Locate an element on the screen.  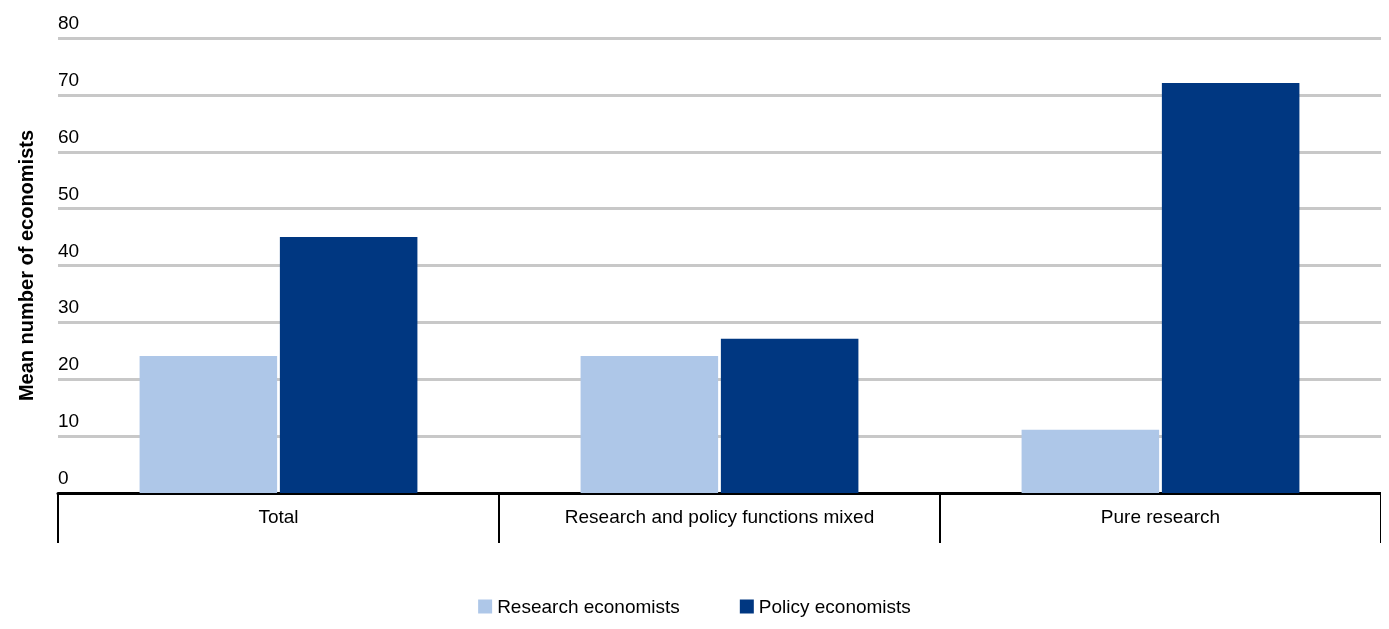
y-tick-label: 60 is located at coordinates (69, 136).